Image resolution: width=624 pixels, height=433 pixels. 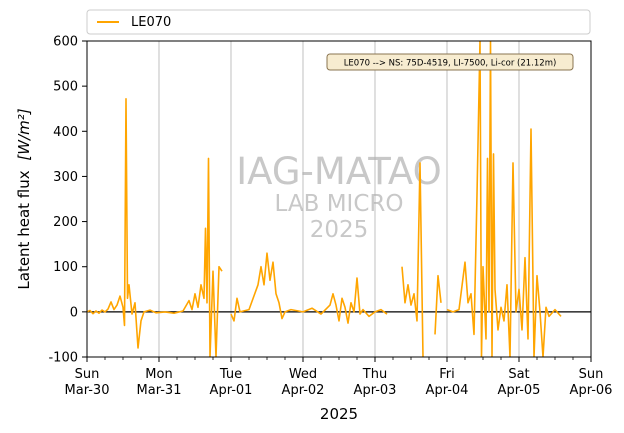 What do you see at coordinates (24, 134) in the screenshot?
I see `y-axis-title-unit: [W/m²]` at bounding box center [24, 134].